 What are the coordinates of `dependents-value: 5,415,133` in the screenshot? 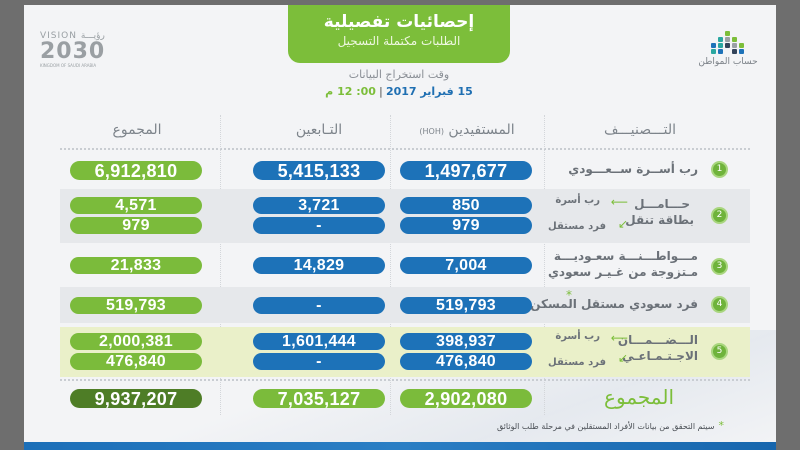 It's located at (319, 170).